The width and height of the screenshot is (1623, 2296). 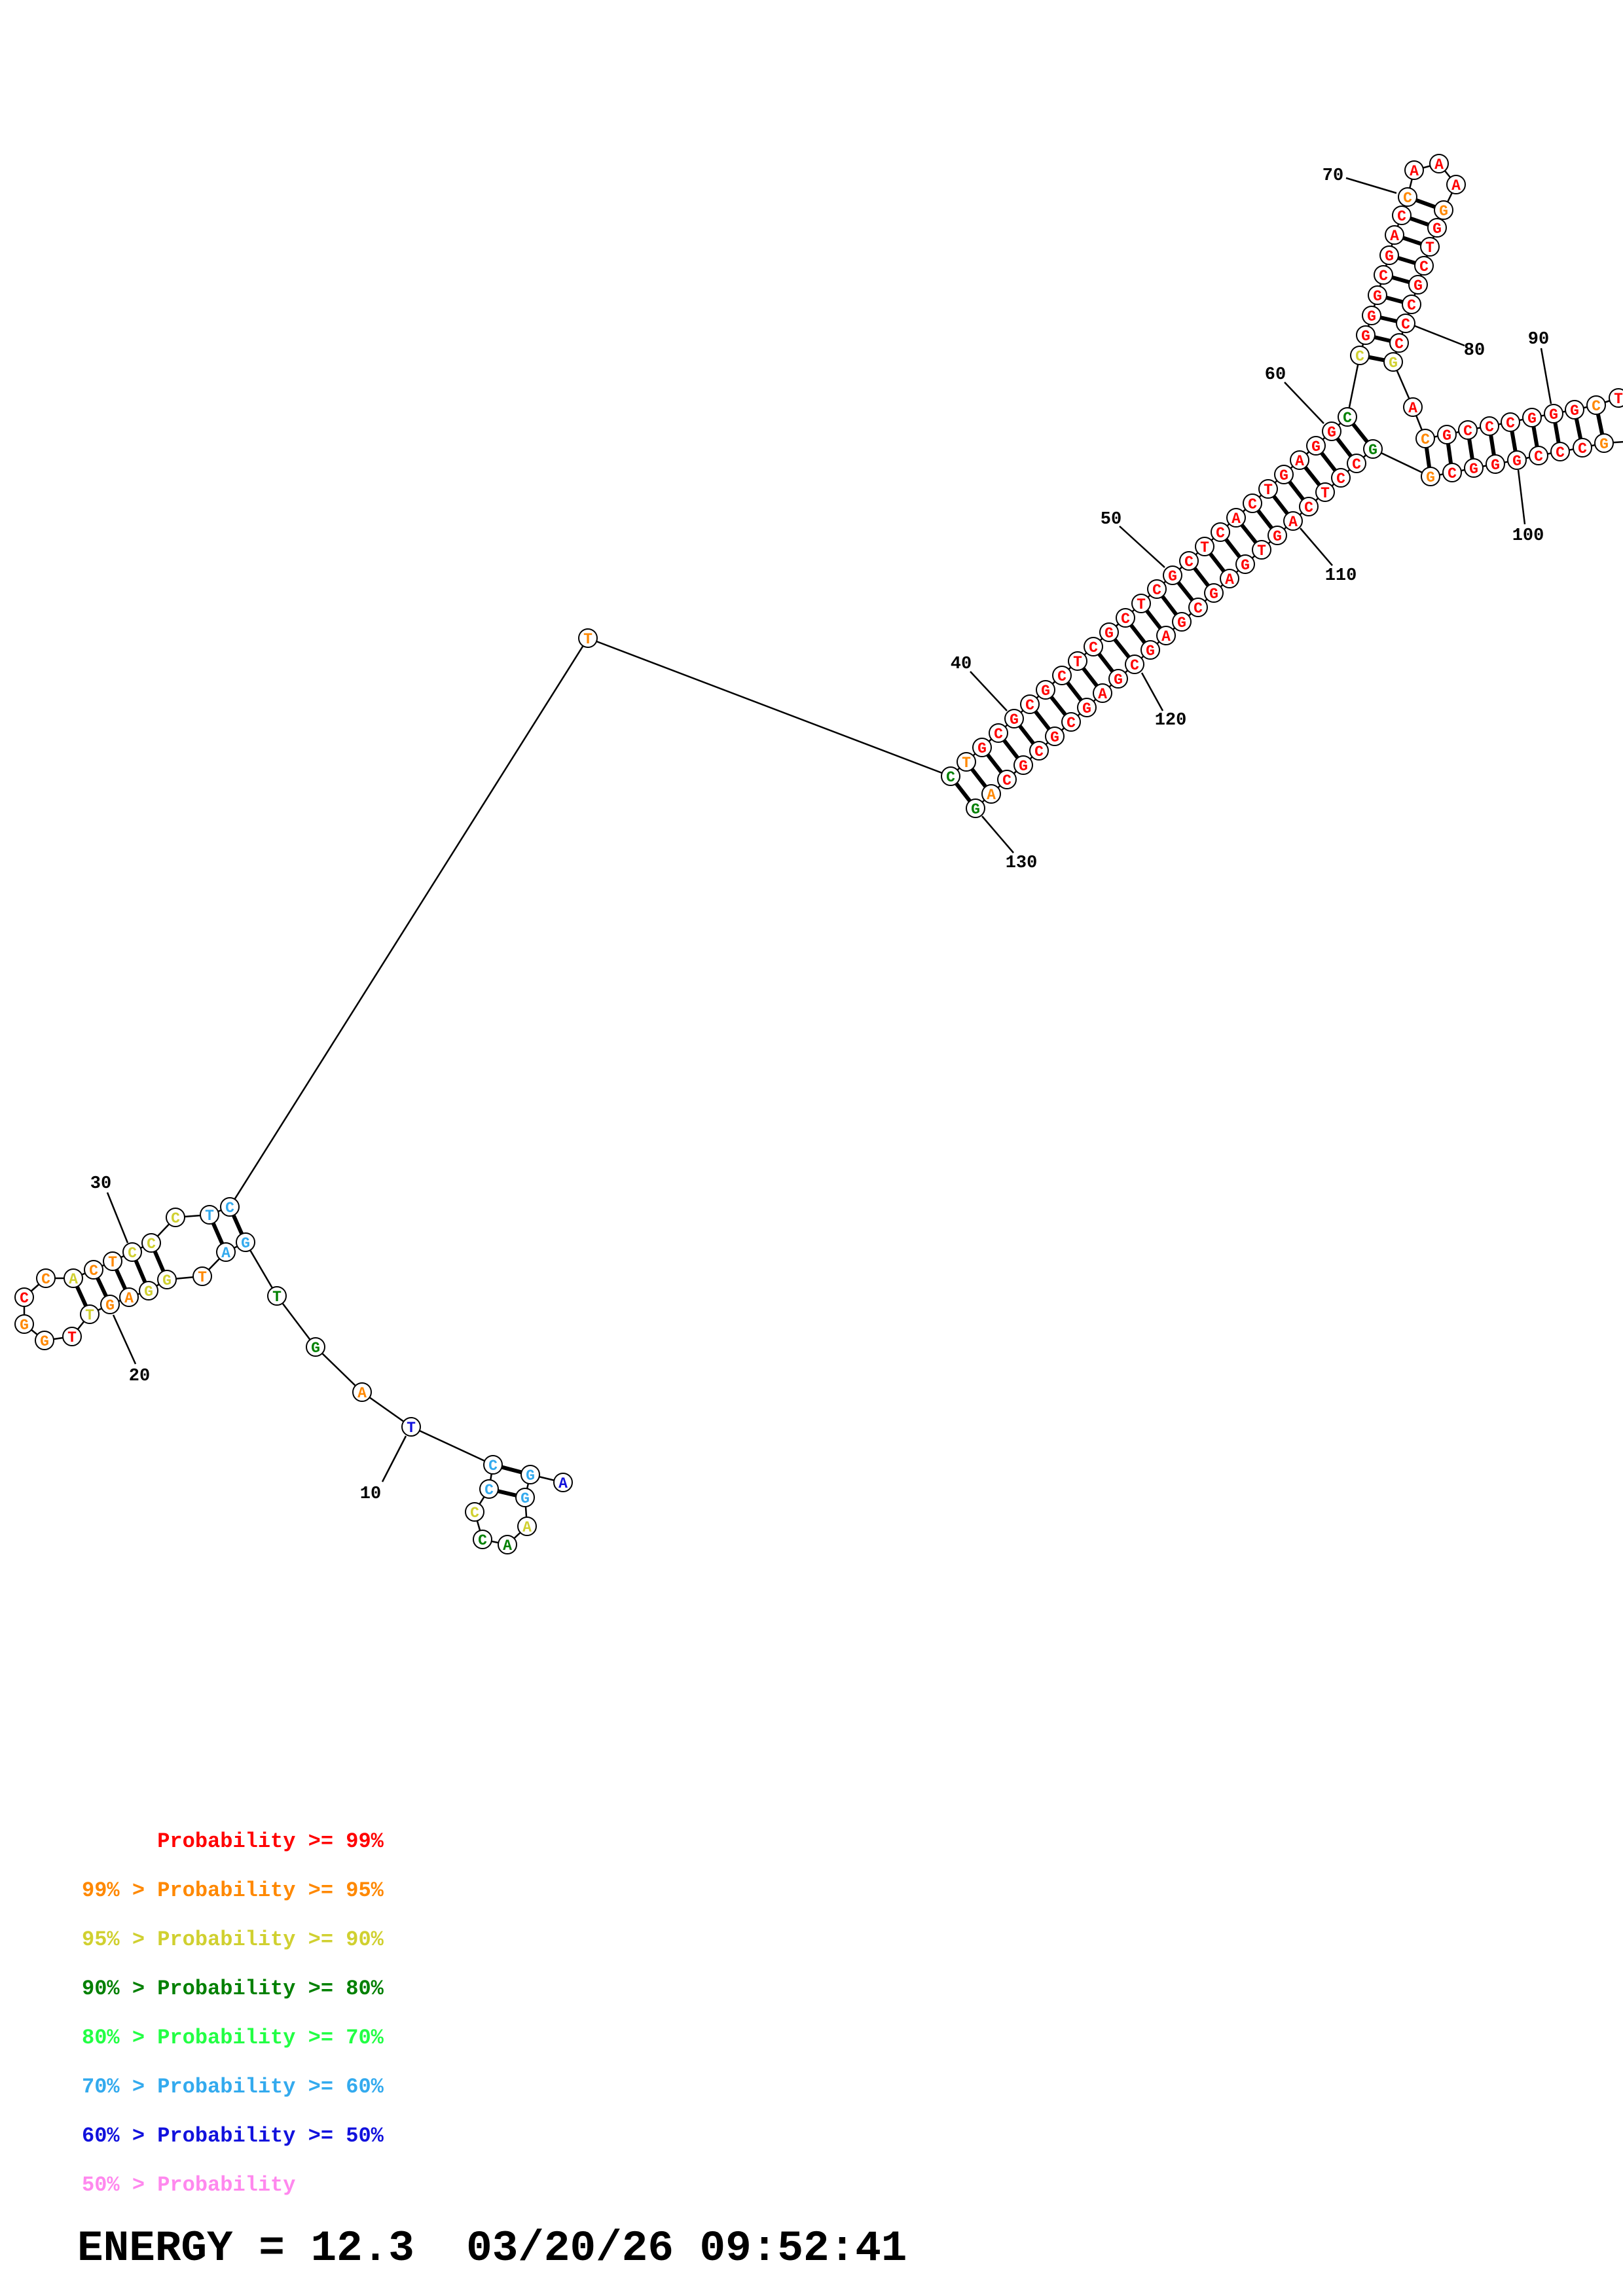 What do you see at coordinates (1474, 351) in the screenshot?
I see `position-label-80: 80` at bounding box center [1474, 351].